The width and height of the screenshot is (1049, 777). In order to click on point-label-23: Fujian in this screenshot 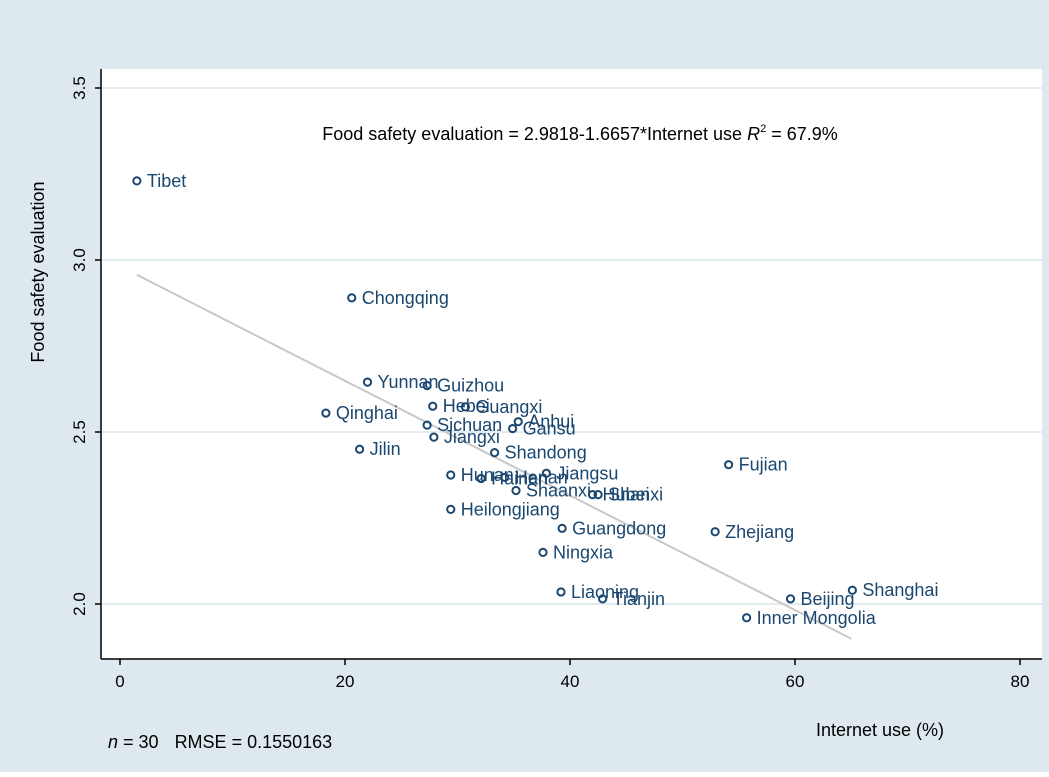, I will do `click(763, 465)`.